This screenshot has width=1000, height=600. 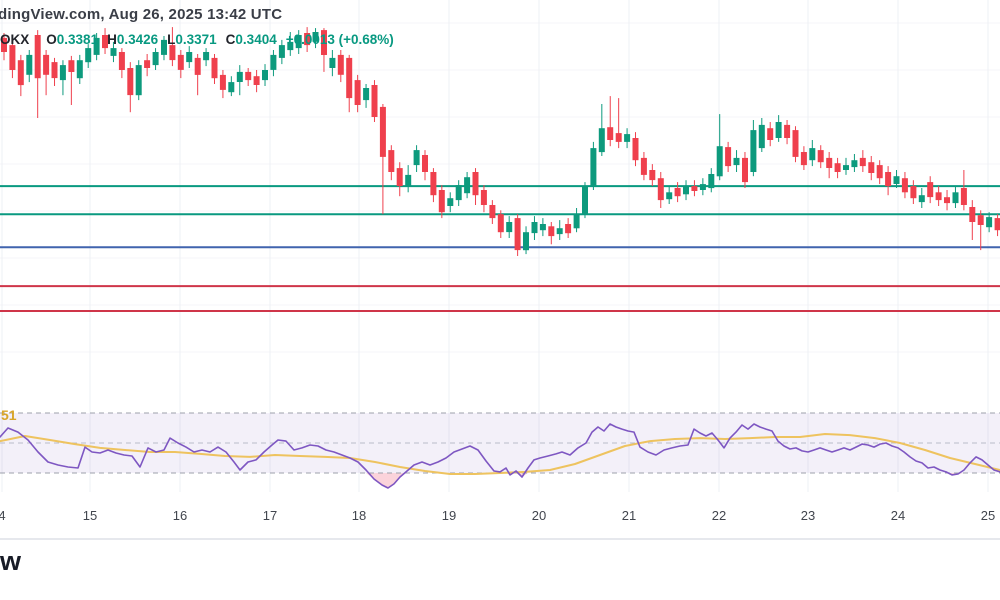 I want to click on x-axis-tick: 16, so click(x=180, y=515).